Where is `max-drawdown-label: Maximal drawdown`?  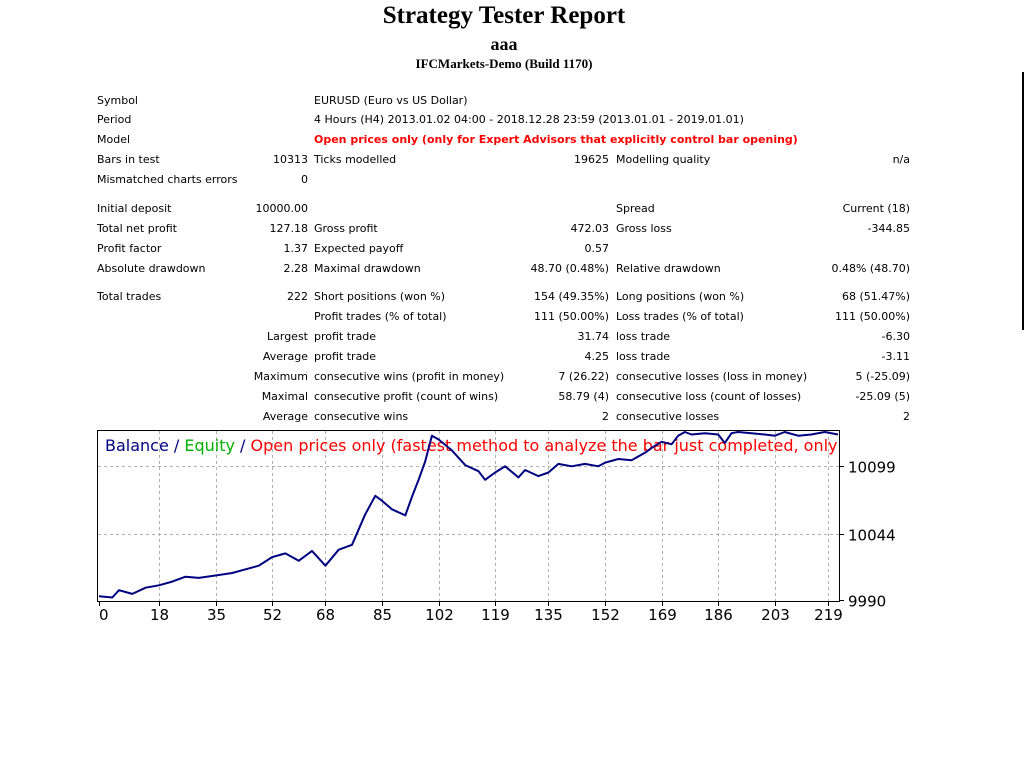
max-drawdown-label: Maximal drawdown is located at coordinates (367, 268).